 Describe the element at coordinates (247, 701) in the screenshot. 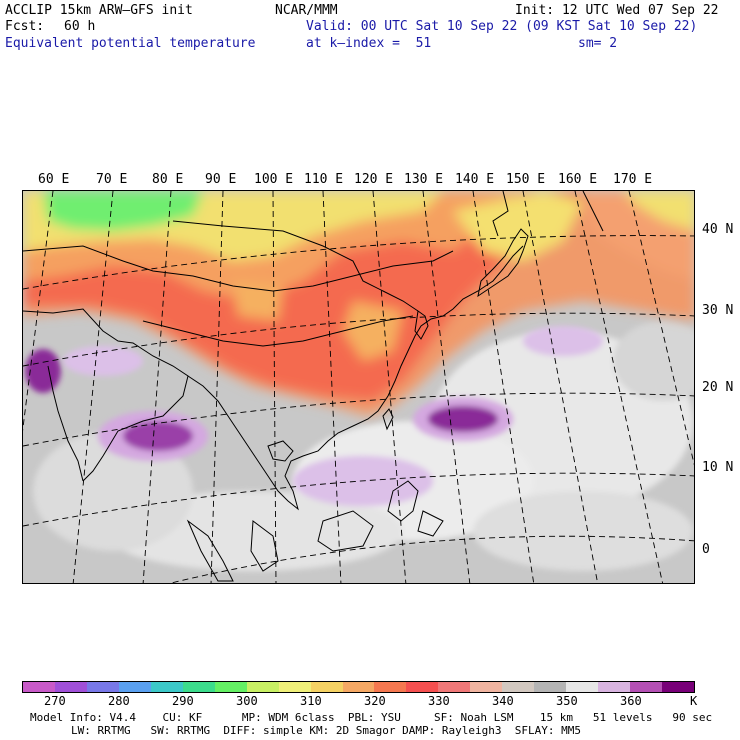

I see `colorbar-label: 300` at that location.